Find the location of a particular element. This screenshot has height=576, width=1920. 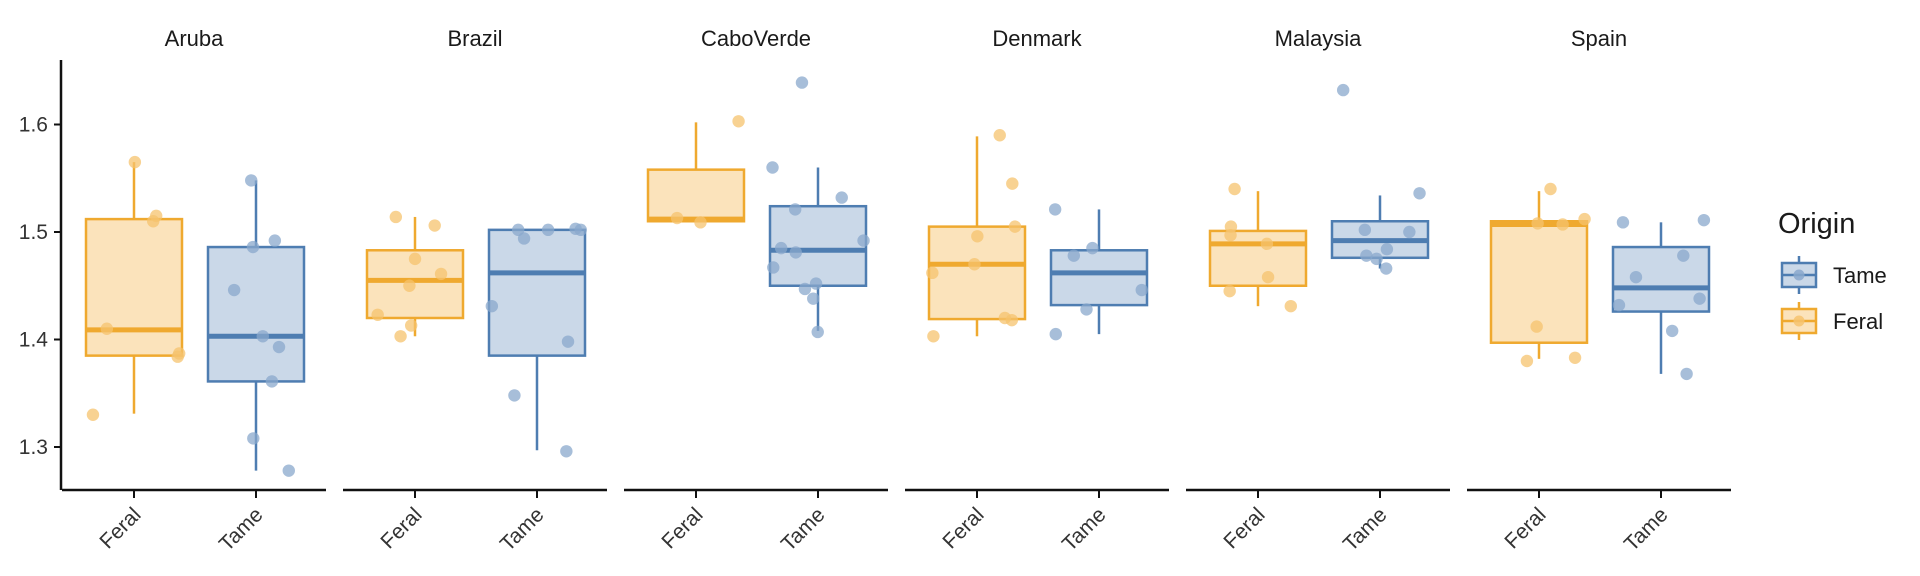

facet-title: Malaysia is located at coordinates (1319, 38).